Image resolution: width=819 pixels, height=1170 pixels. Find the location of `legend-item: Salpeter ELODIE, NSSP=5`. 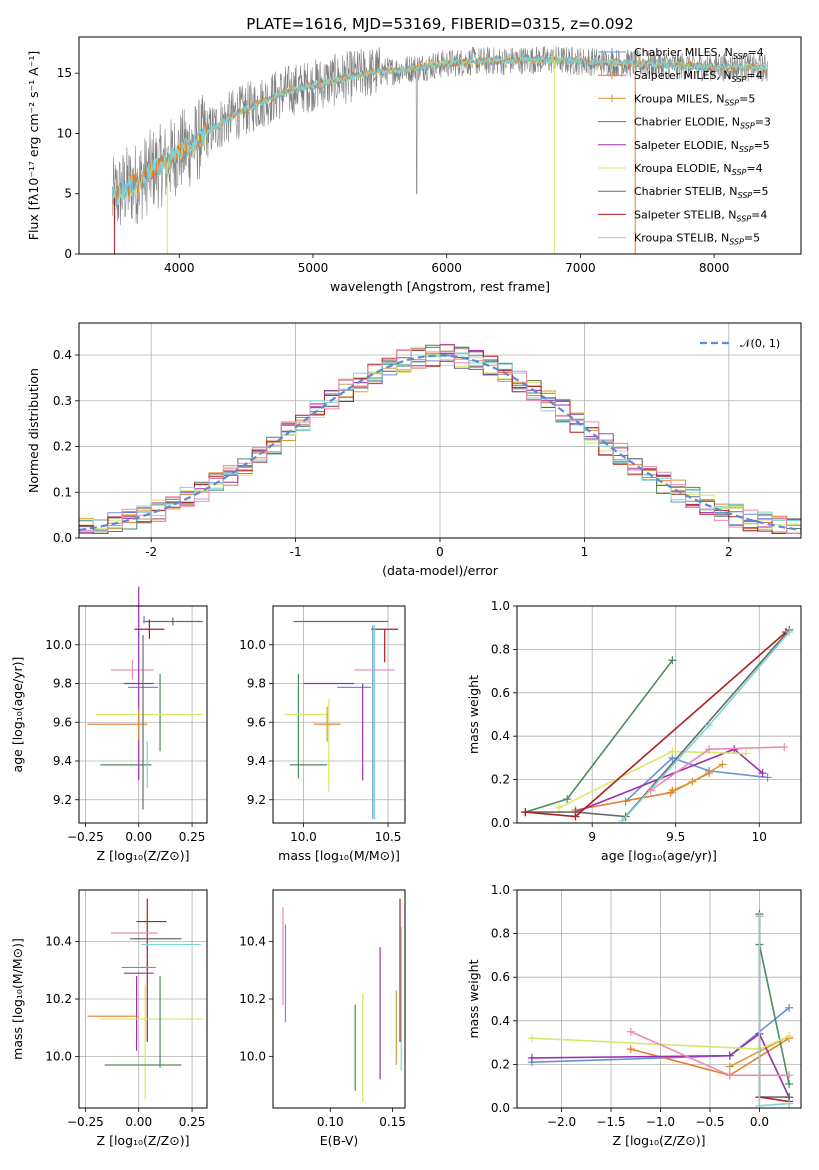

legend-item: Salpeter ELODIE, NSSP=5 is located at coordinates (684, 146).